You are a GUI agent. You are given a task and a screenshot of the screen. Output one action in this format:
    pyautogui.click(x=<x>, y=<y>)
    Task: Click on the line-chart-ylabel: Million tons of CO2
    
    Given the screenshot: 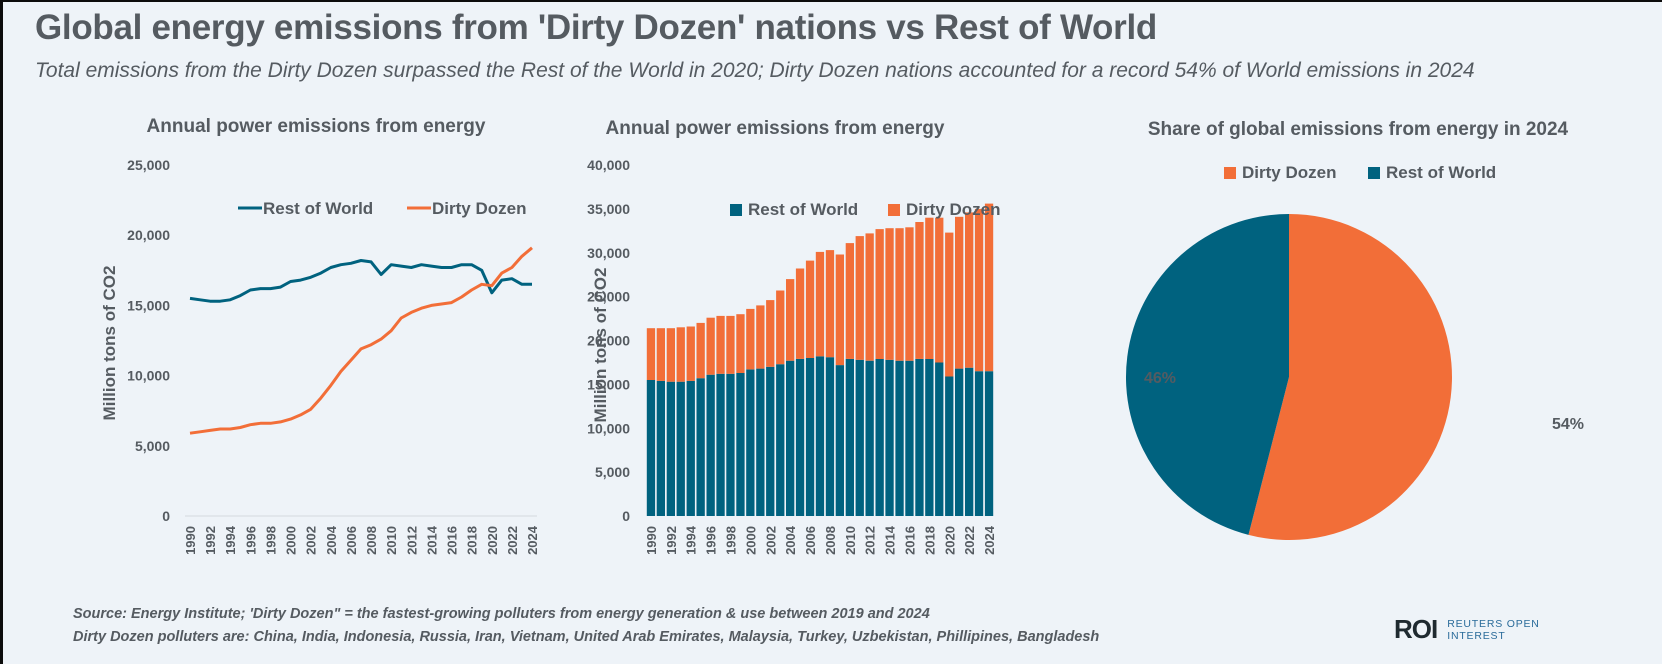 What is the action you would take?
    pyautogui.click(x=109, y=343)
    